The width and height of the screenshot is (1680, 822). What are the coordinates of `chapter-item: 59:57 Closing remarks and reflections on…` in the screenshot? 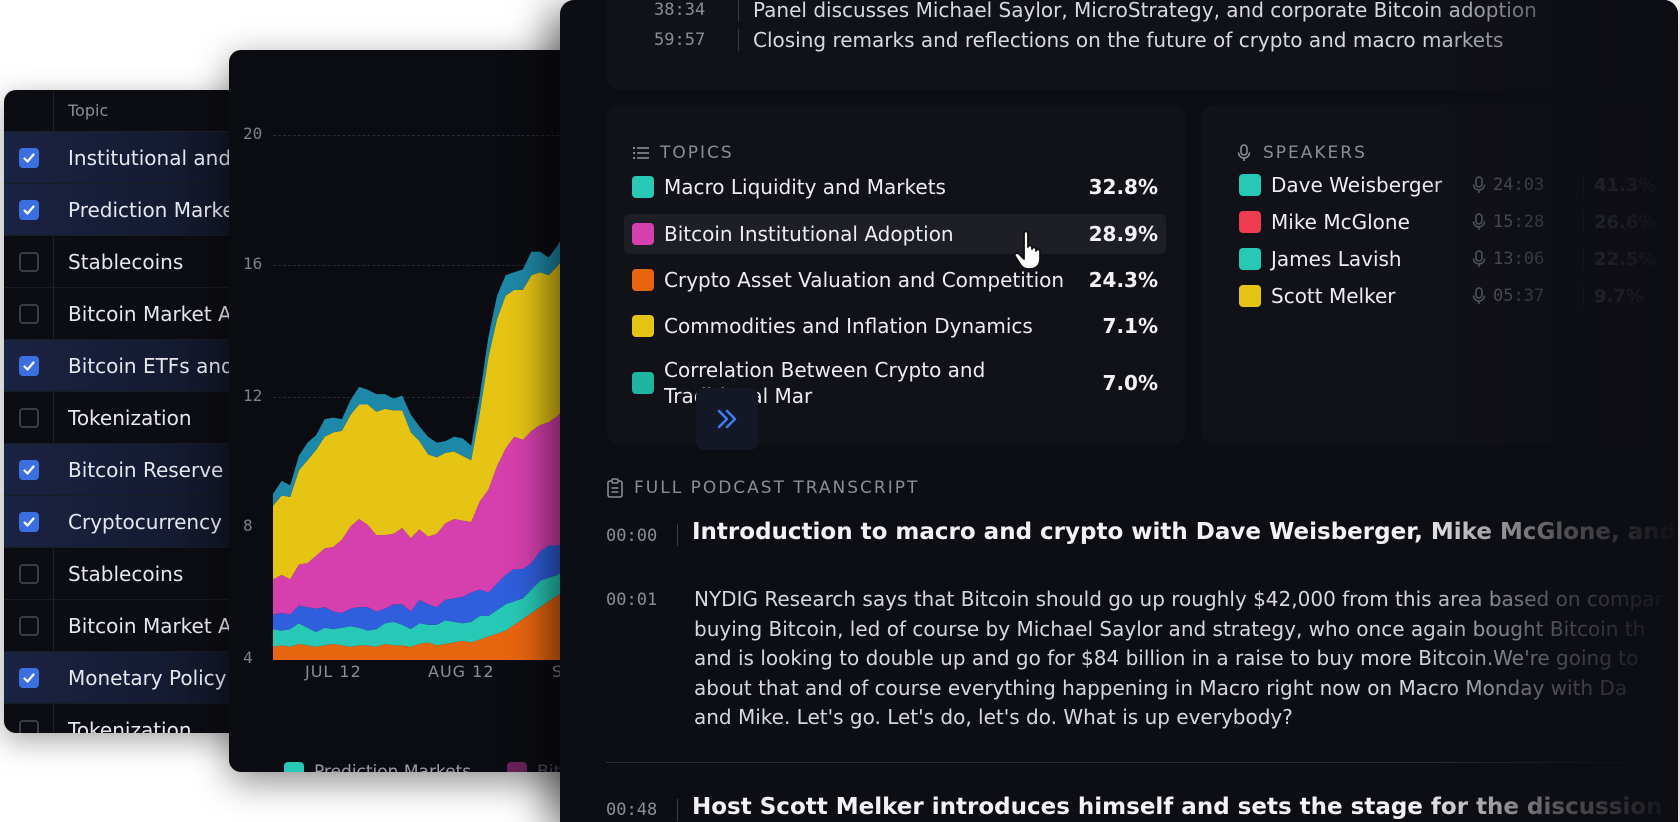 It's located at (1078, 40).